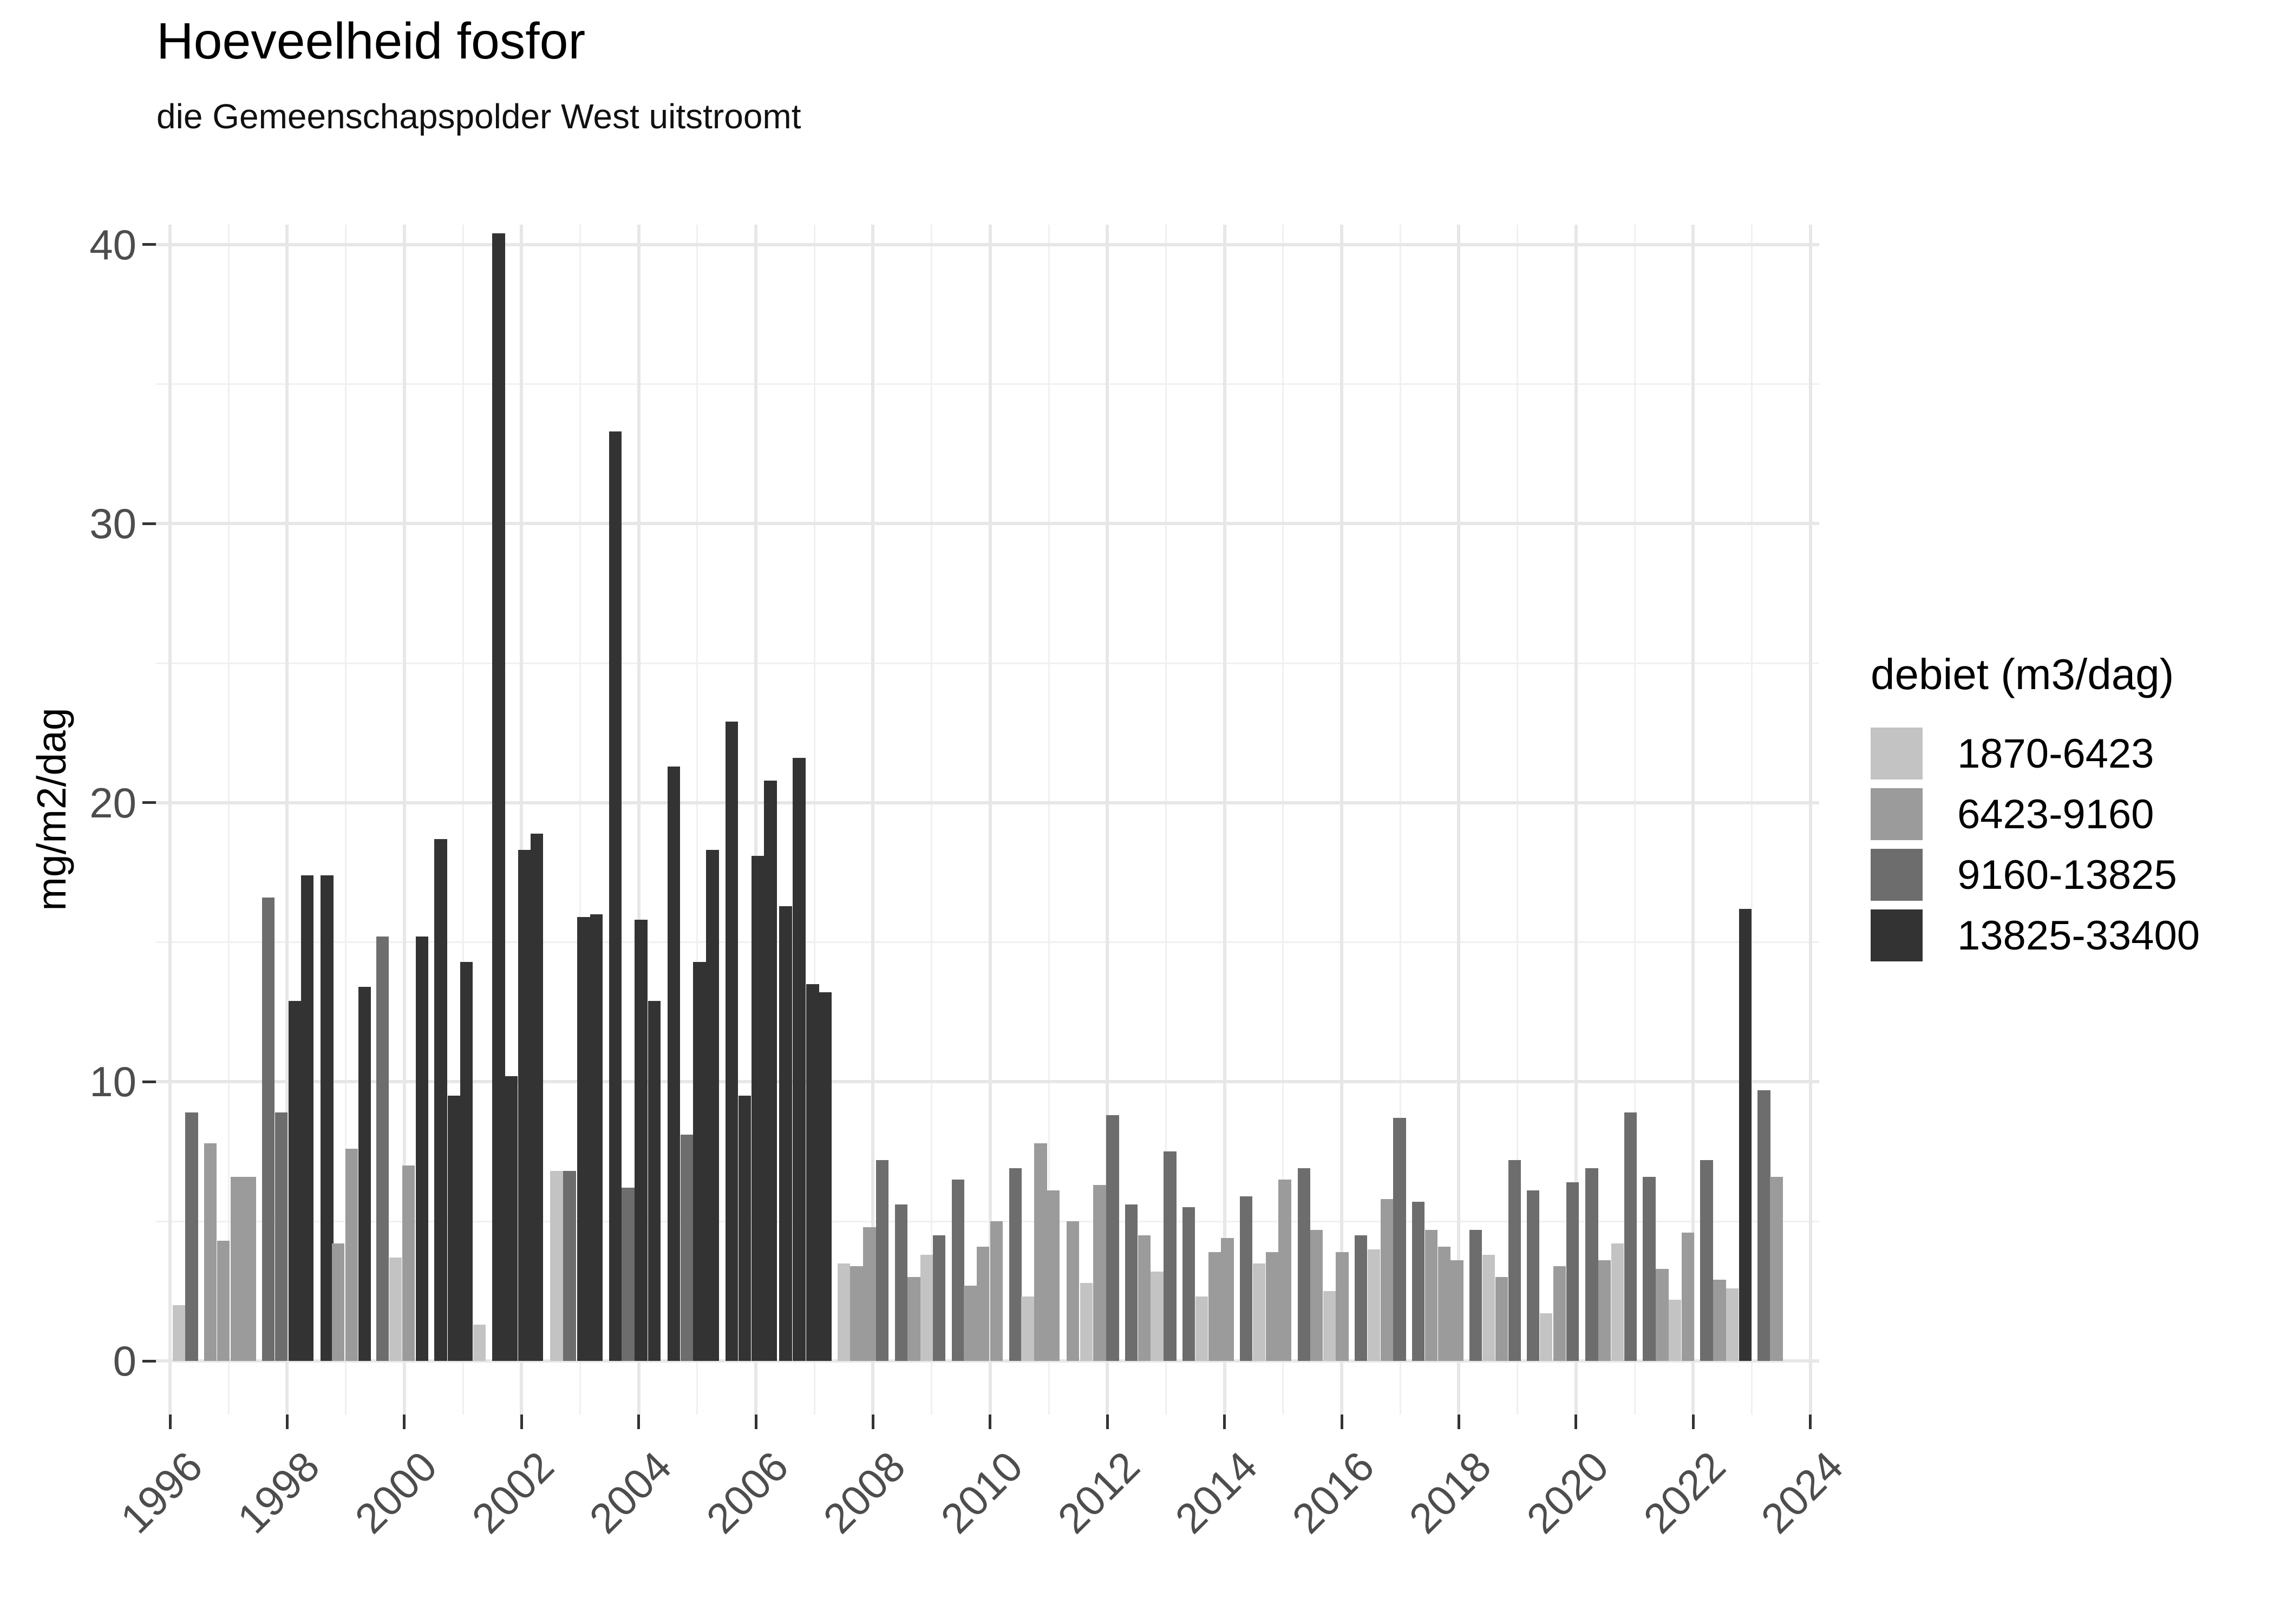 Image resolution: width=2274 pixels, height=1624 pixels. Describe the element at coordinates (113, 244) in the screenshot. I see `y-tick-label: 40` at that location.